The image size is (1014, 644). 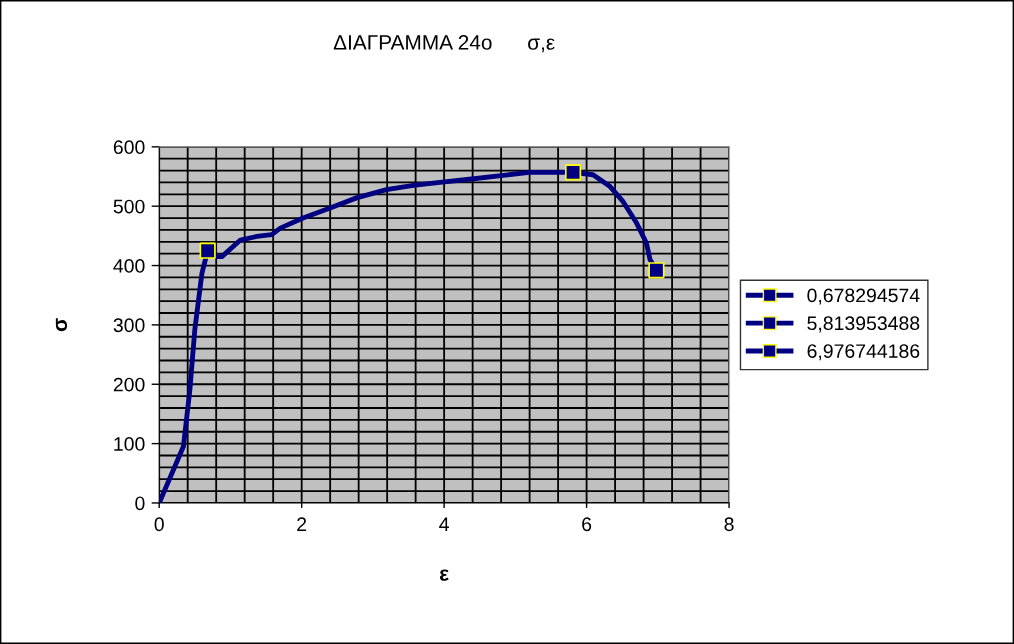 What do you see at coordinates (587, 524) in the screenshot?
I see `x-tick-label: 6` at bounding box center [587, 524].